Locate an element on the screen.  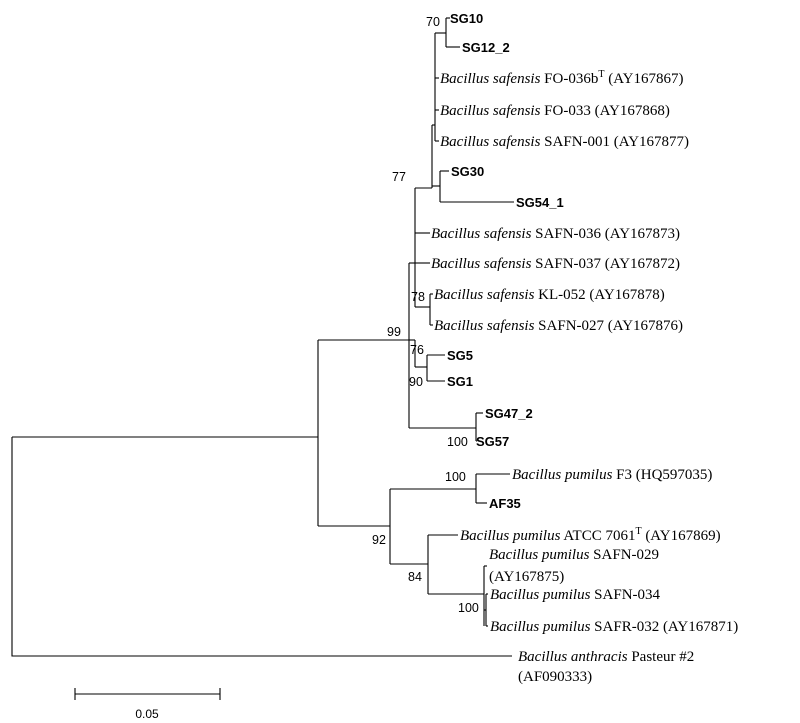
tip-label: Bacillus safensis SAFN-001 (AY167877) is located at coordinates (564, 142).